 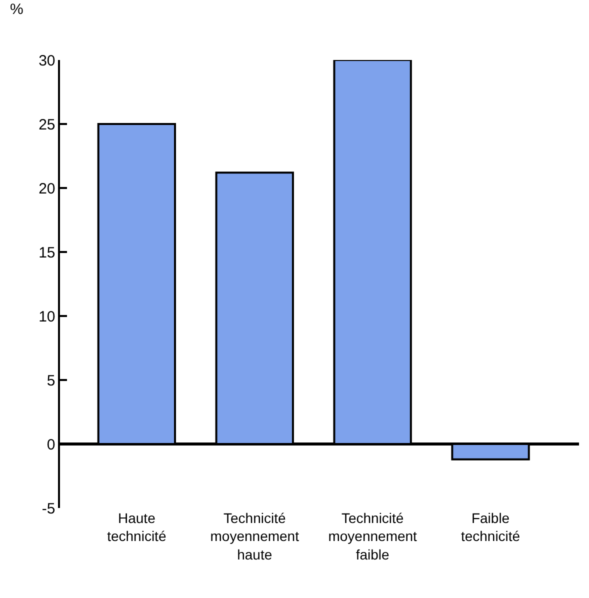 What do you see at coordinates (49, 509) in the screenshot?
I see `y-tick-label: -5` at bounding box center [49, 509].